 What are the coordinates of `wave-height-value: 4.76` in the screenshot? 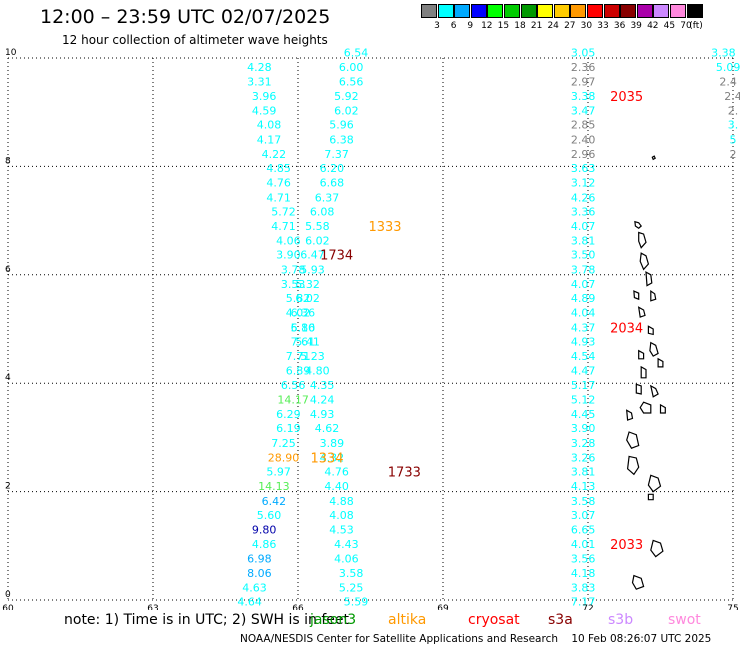 It's located at (336, 472).